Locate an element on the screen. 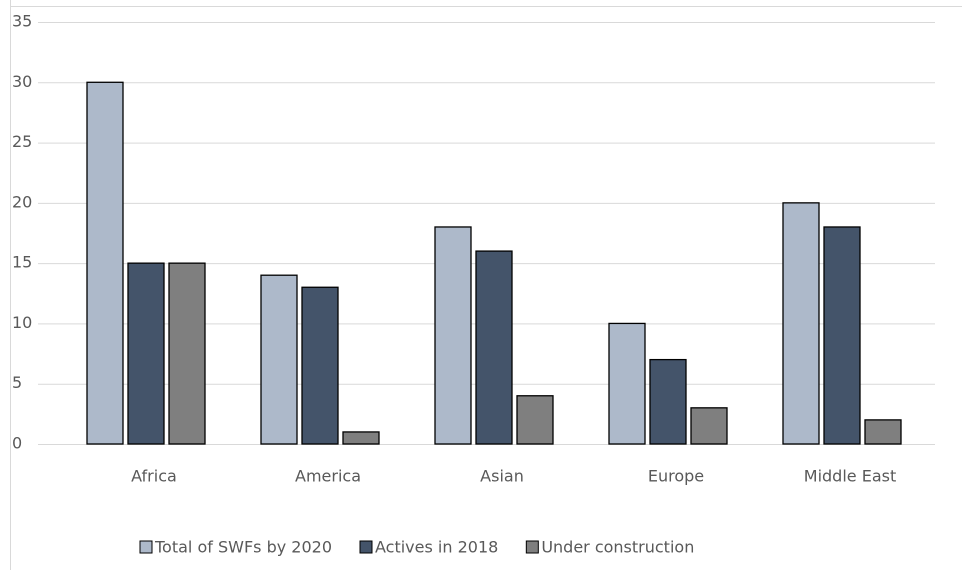 This screenshot has width=962, height=570. y-tick-label: 5 is located at coordinates (17, 382).